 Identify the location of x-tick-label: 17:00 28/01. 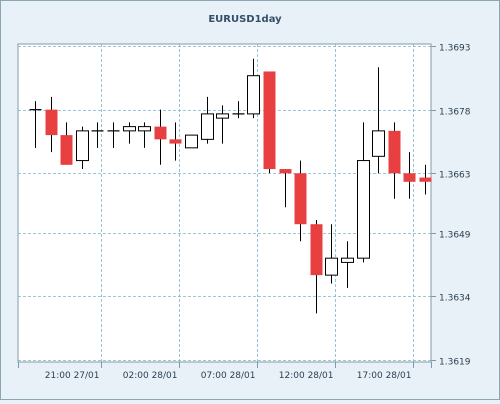
(384, 376).